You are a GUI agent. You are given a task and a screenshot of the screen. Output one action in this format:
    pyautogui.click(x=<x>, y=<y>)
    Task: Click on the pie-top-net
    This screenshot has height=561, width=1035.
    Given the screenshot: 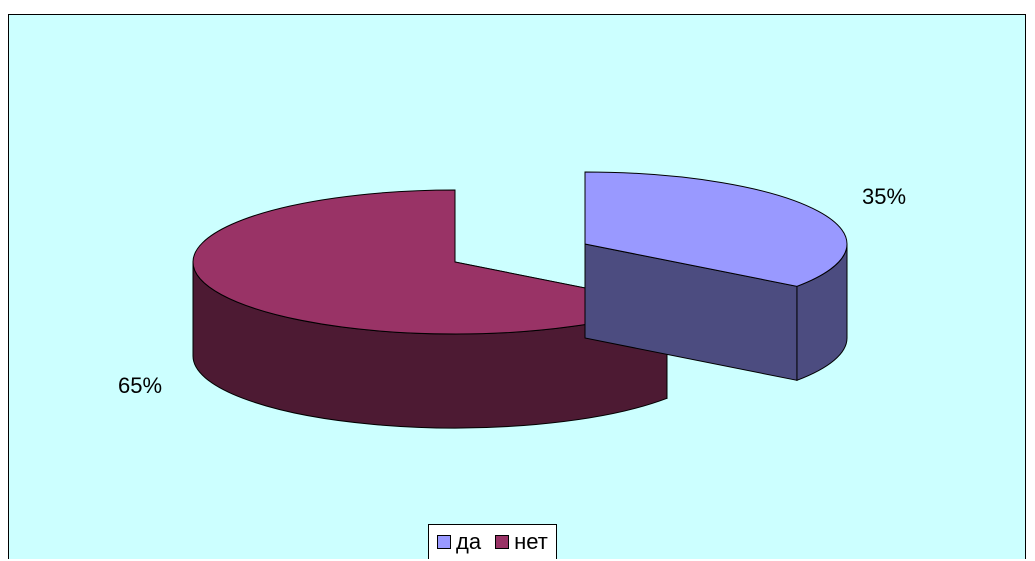 What is the action you would take?
    pyautogui.click(x=430, y=262)
    